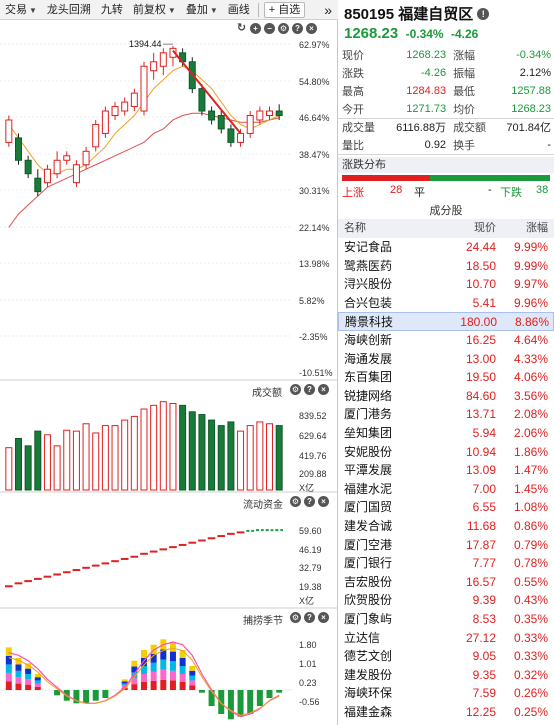  I want to click on component-row: 锐捷网络 84.60 3.56%, so click(446, 396).